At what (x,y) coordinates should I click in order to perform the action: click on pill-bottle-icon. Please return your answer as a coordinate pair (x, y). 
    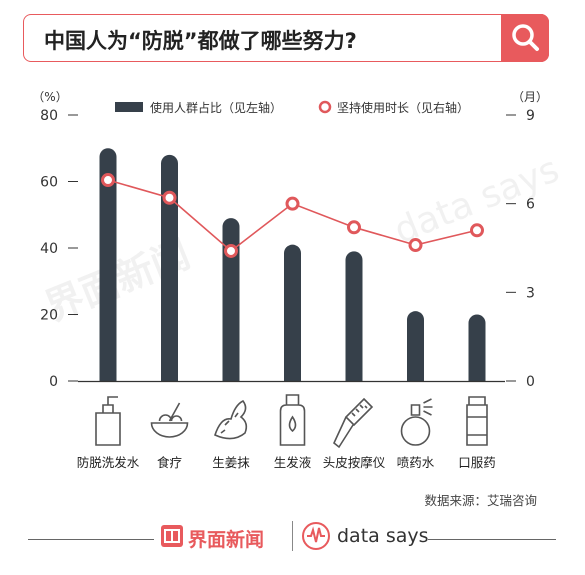
    Looking at the image, I should click on (477, 421).